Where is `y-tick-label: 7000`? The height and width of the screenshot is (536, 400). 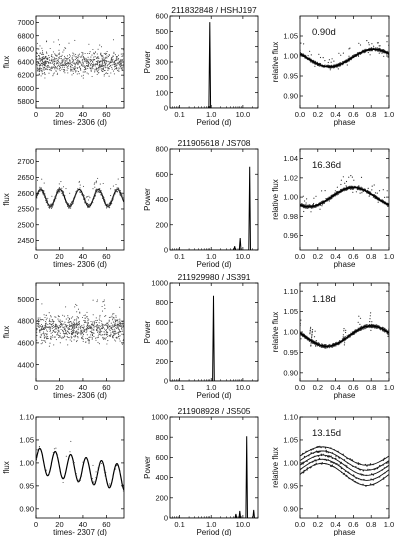 y-tick-label: 7000 is located at coordinates (25, 22).